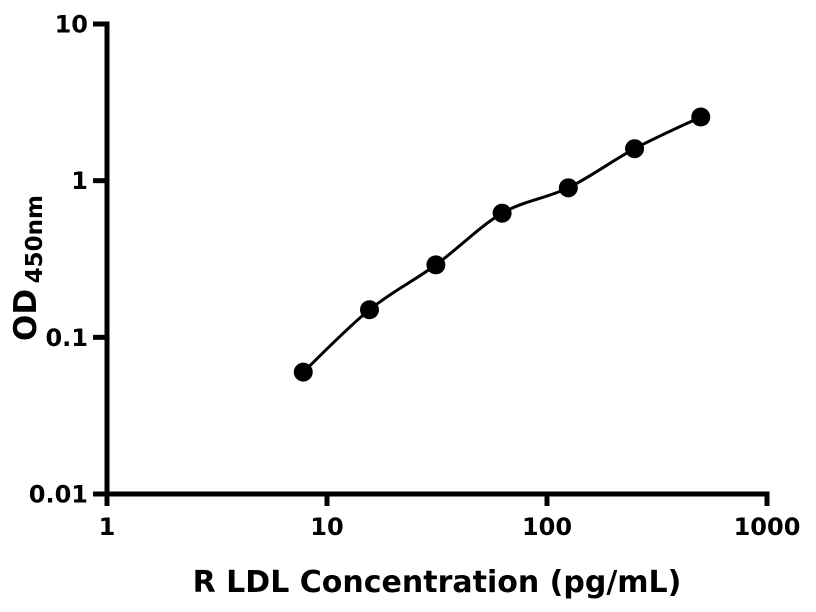  What do you see at coordinates (66, 338) in the screenshot?
I see `y-tick-label: 0.1` at bounding box center [66, 338].